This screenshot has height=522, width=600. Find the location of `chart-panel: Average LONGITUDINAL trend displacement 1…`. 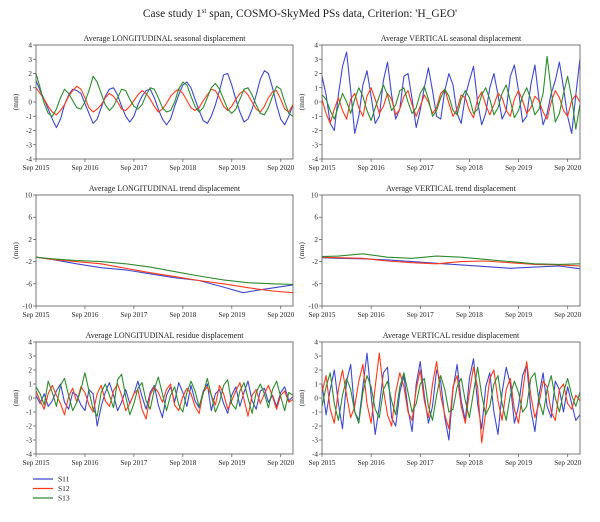

chart-panel: Average LONGITUDINAL trend displacement 1… is located at coordinates (153, 251).